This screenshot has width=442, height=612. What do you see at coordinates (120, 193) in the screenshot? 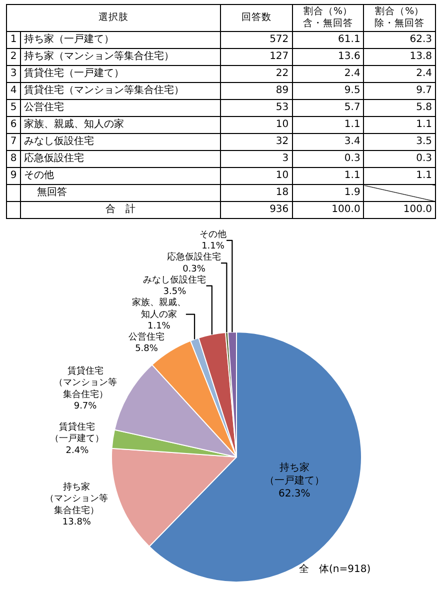
I see `category-label: 無回答` at bounding box center [120, 193].